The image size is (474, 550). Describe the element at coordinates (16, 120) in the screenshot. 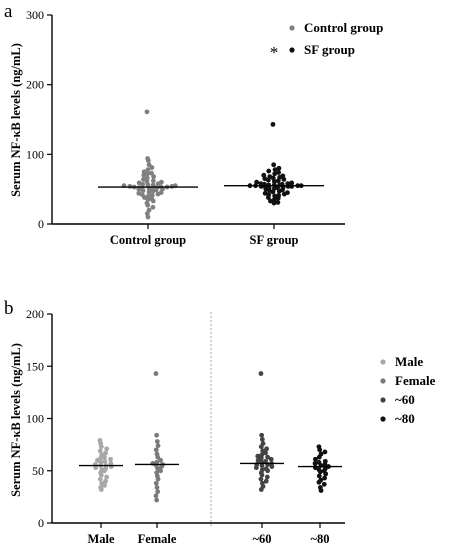

I see `panel-a-y-axis-label: Serum NF-κB levels (ng/mL)` at that location.